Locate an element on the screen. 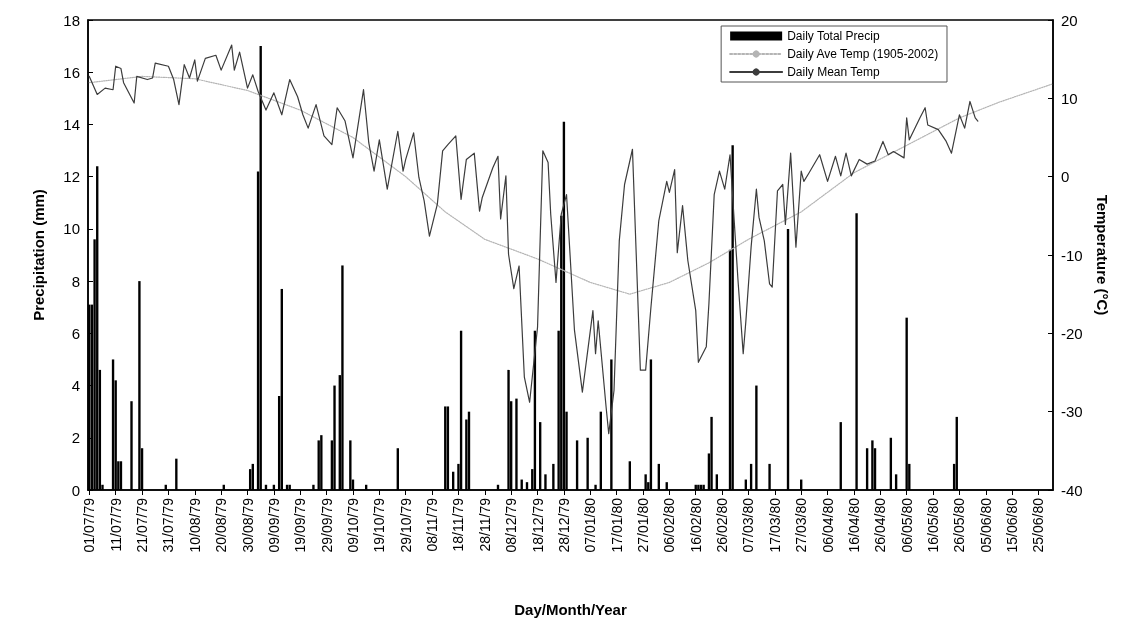 This screenshot has height=622, width=1137. x-tick-label: 01/07/79 is located at coordinates (89, 525).